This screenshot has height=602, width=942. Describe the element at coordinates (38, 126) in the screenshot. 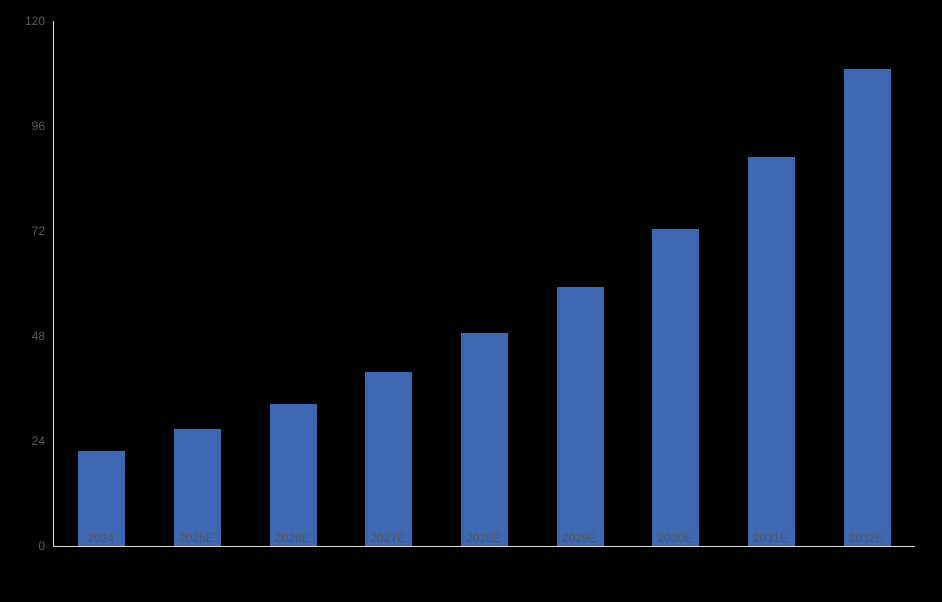

I see `y-tick-label: 96` at that location.